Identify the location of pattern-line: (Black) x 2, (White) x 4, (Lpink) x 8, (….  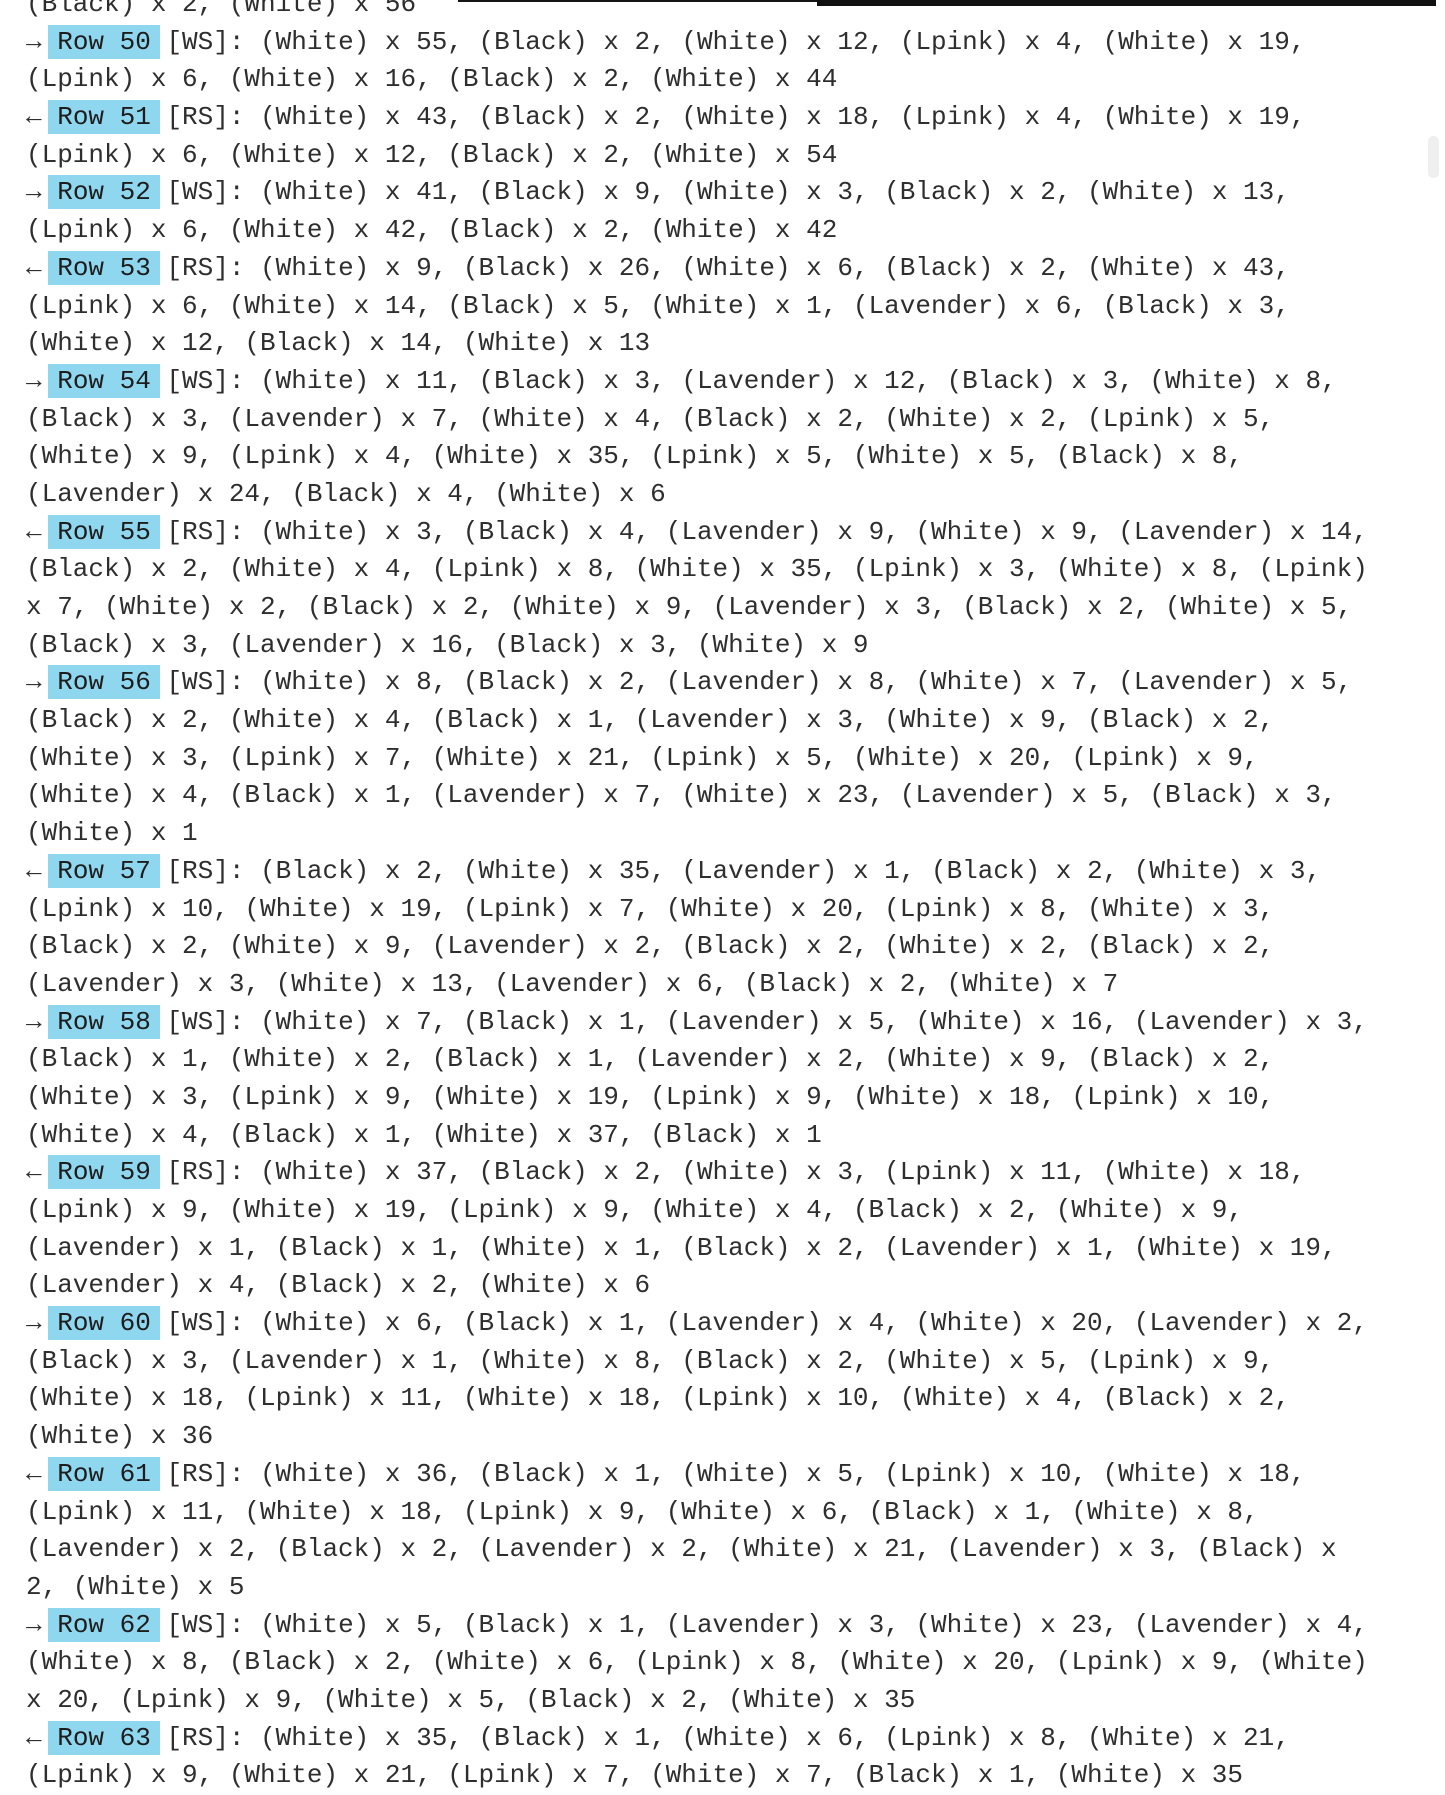
(726, 570).